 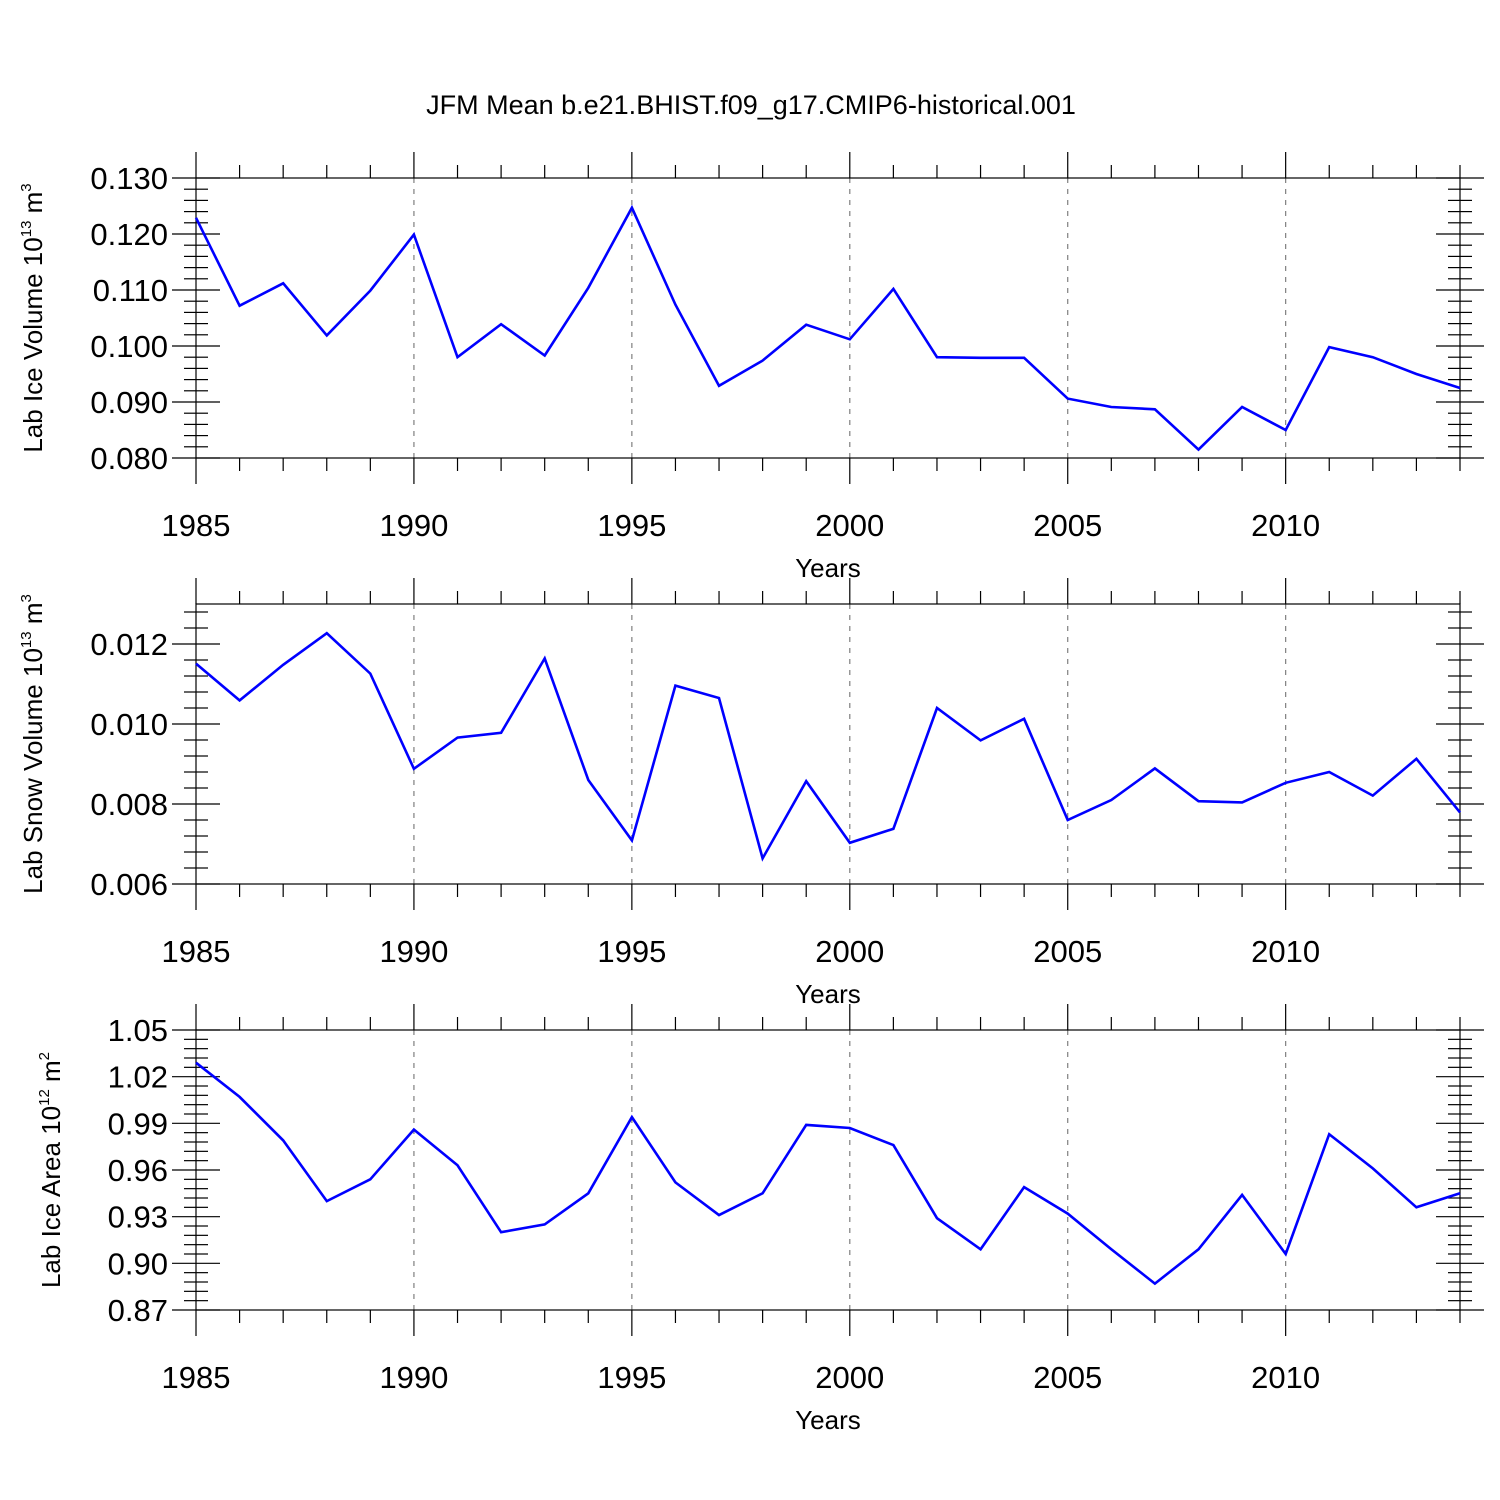 I want to click on y-tick-label: 0.93, so click(x=138, y=1217).